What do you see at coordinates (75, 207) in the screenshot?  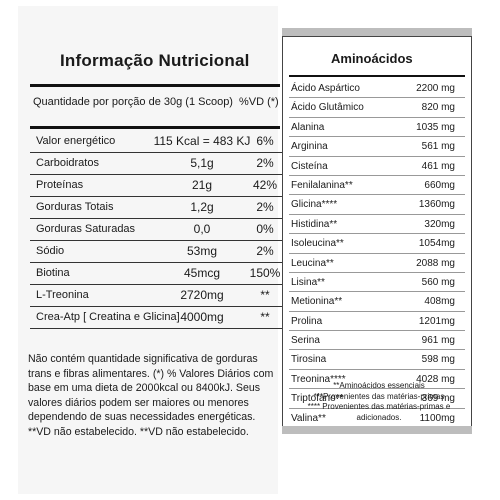 I see `nutrient-name: Gorduras Totais` at bounding box center [75, 207].